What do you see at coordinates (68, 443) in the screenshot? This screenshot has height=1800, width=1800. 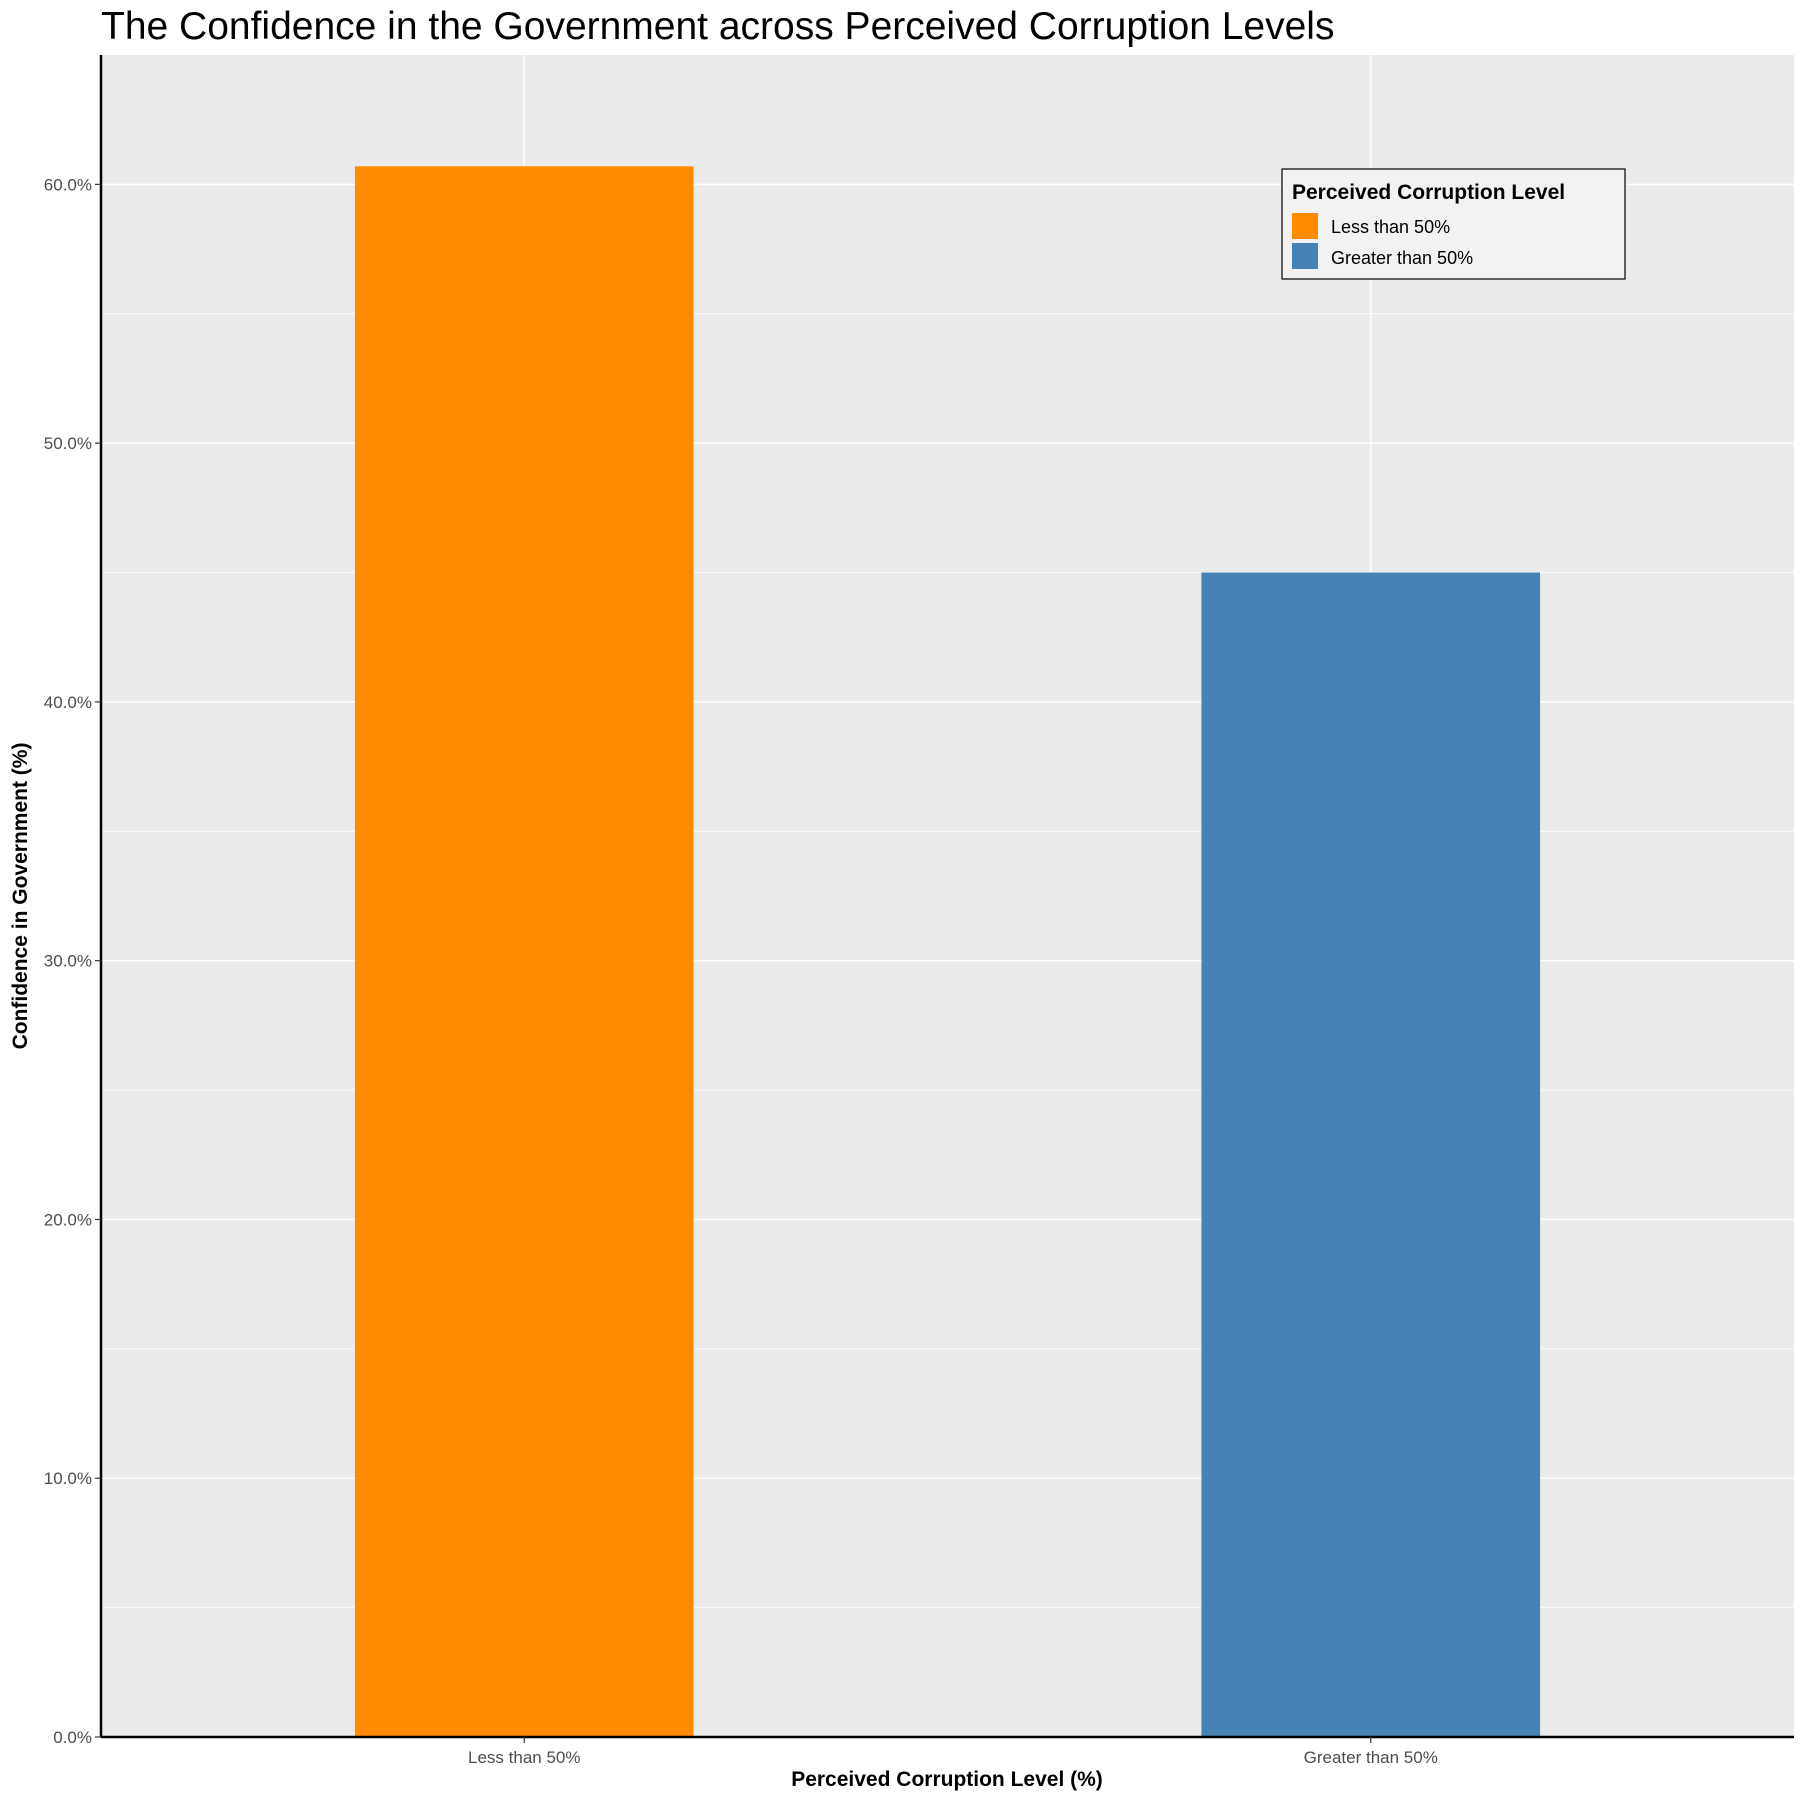 I see `y-tick-label: 50.0%` at bounding box center [68, 443].